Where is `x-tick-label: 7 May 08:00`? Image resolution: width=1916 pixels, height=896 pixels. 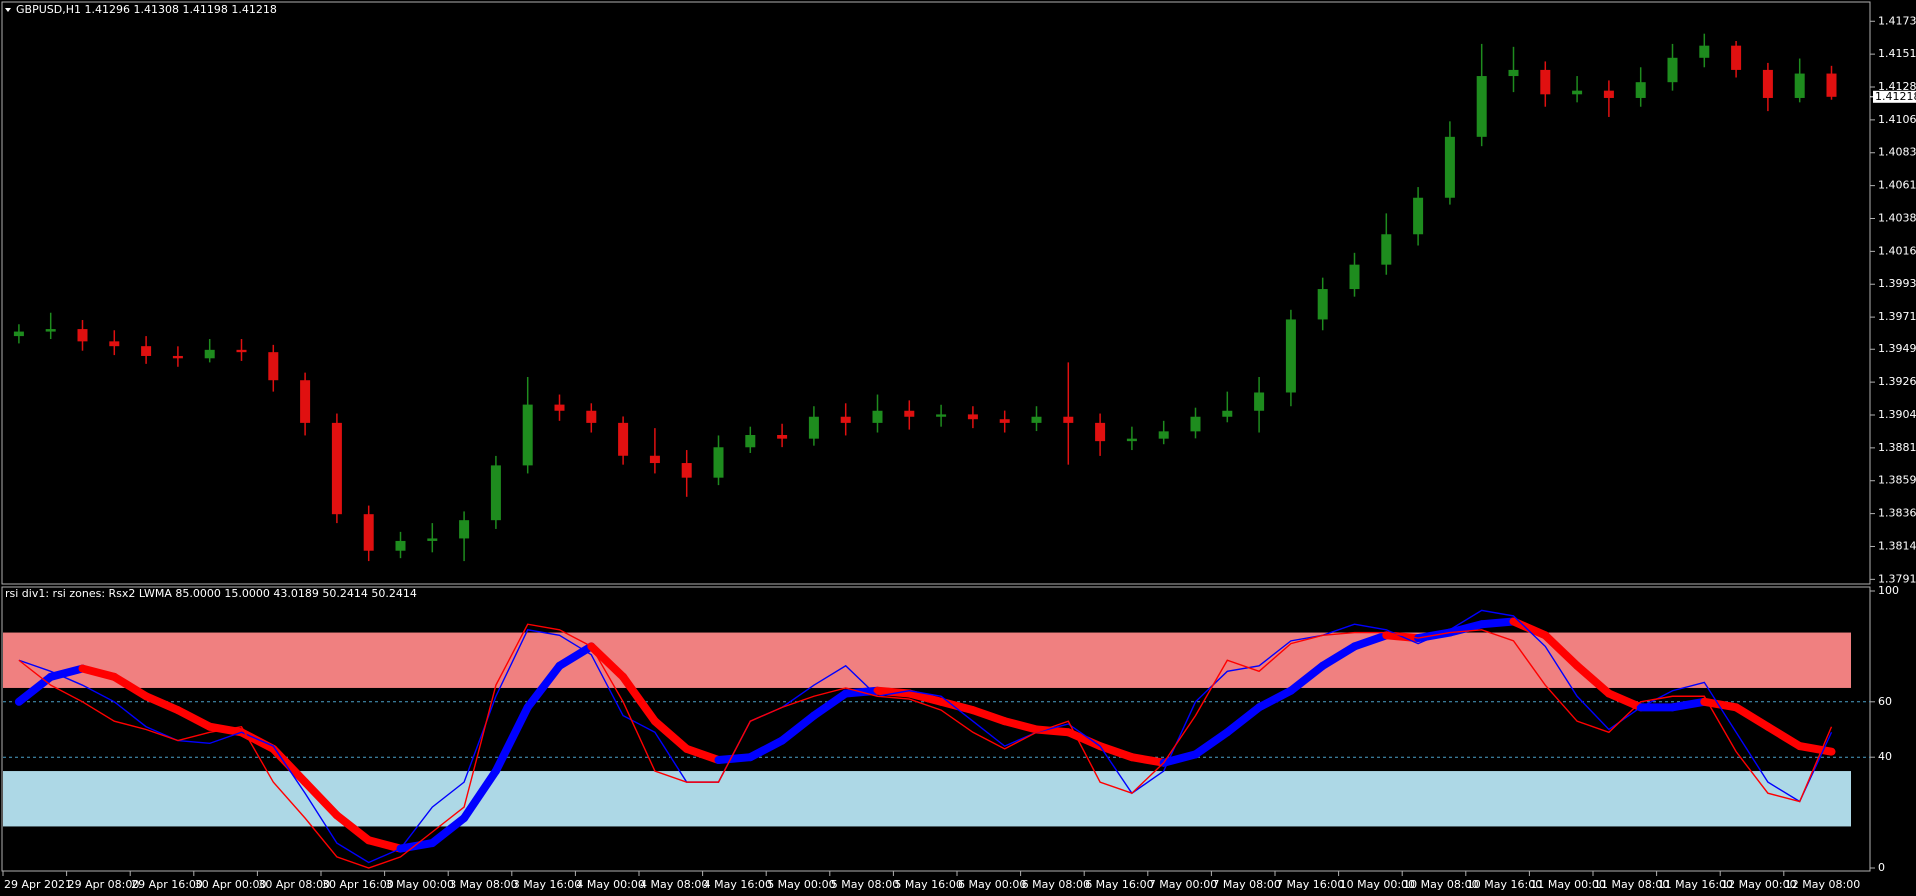
x-tick-label: 7 May 08:00 is located at coordinates (1246, 884).